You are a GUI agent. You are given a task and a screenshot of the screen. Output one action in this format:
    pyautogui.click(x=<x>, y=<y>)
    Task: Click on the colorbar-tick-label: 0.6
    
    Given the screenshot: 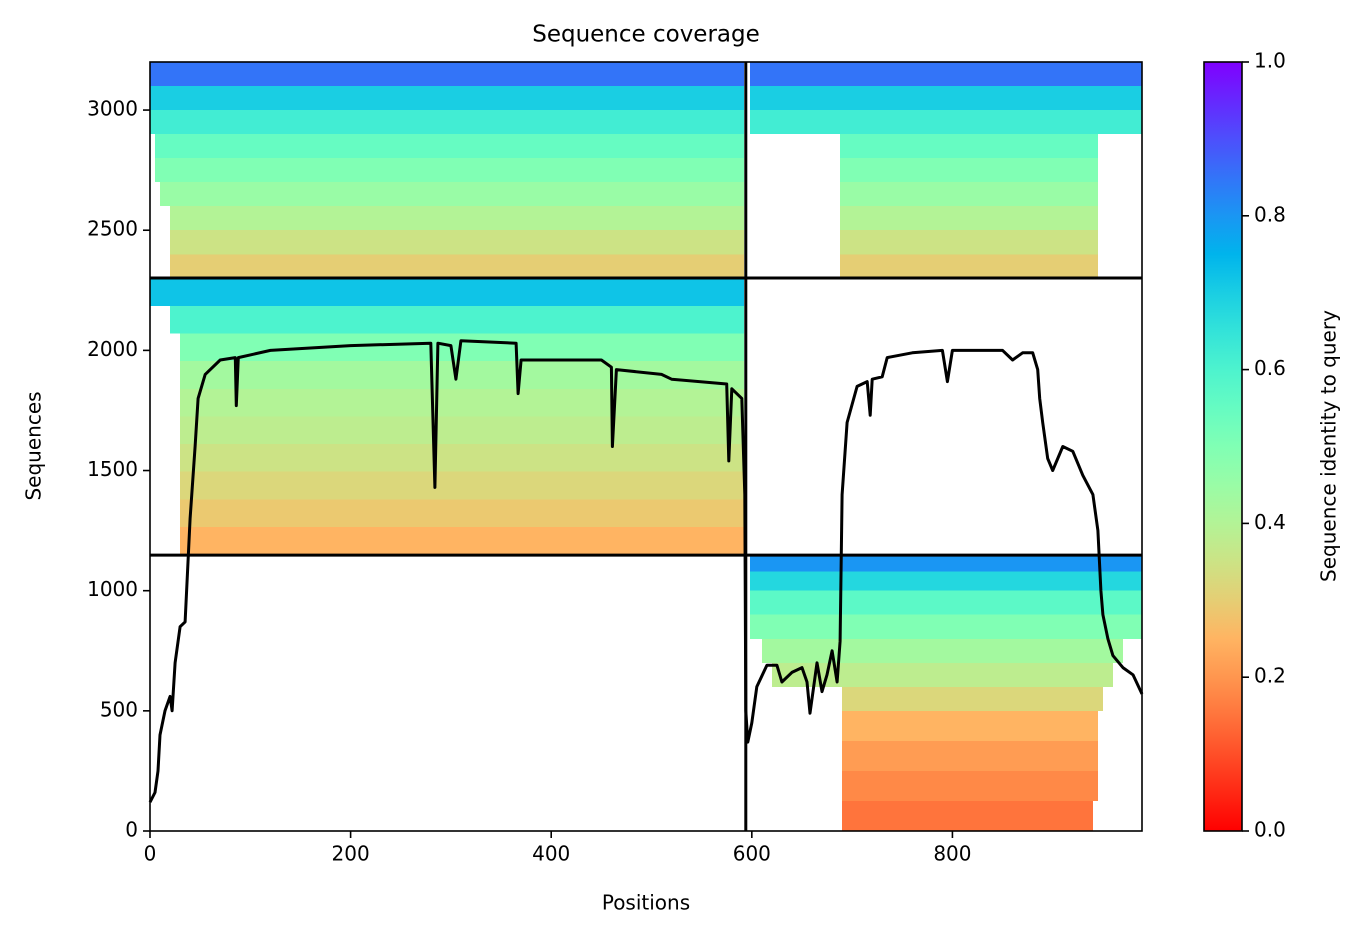 What is the action you would take?
    pyautogui.click(x=1270, y=368)
    